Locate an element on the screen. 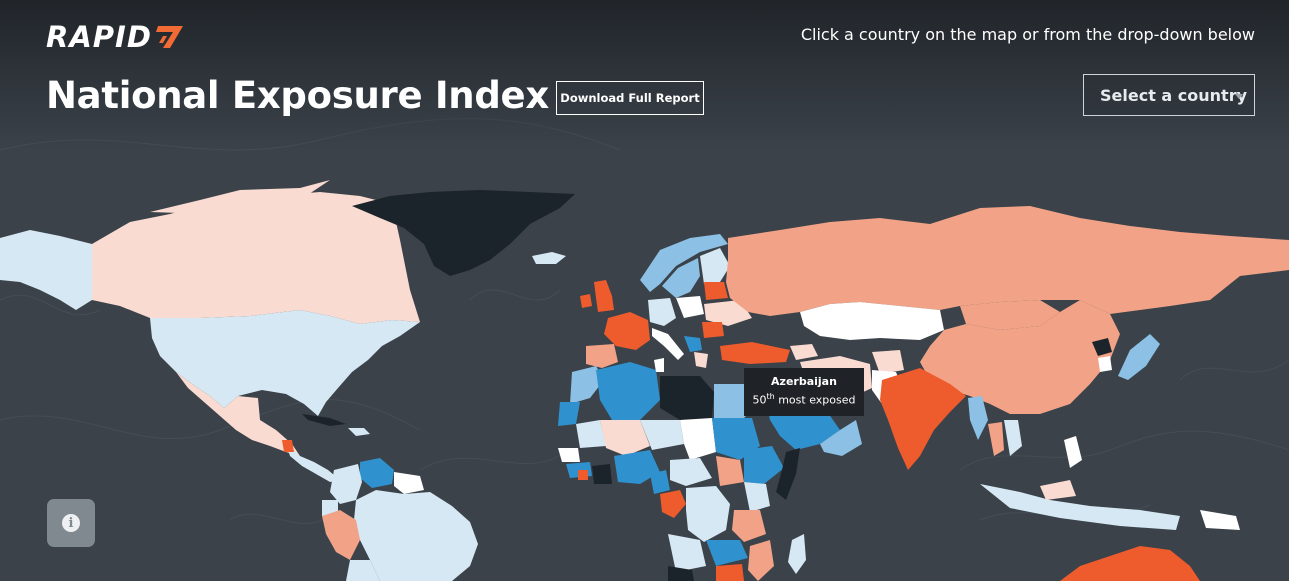  chevron-down-icon is located at coordinates (1239, 96).